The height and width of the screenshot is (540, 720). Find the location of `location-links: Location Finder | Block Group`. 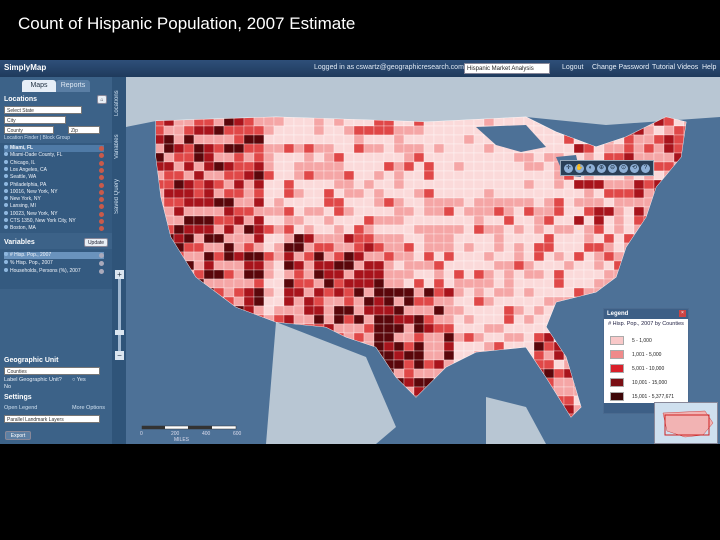

location-links: Location Finder | Block Group is located at coordinates (37, 138).